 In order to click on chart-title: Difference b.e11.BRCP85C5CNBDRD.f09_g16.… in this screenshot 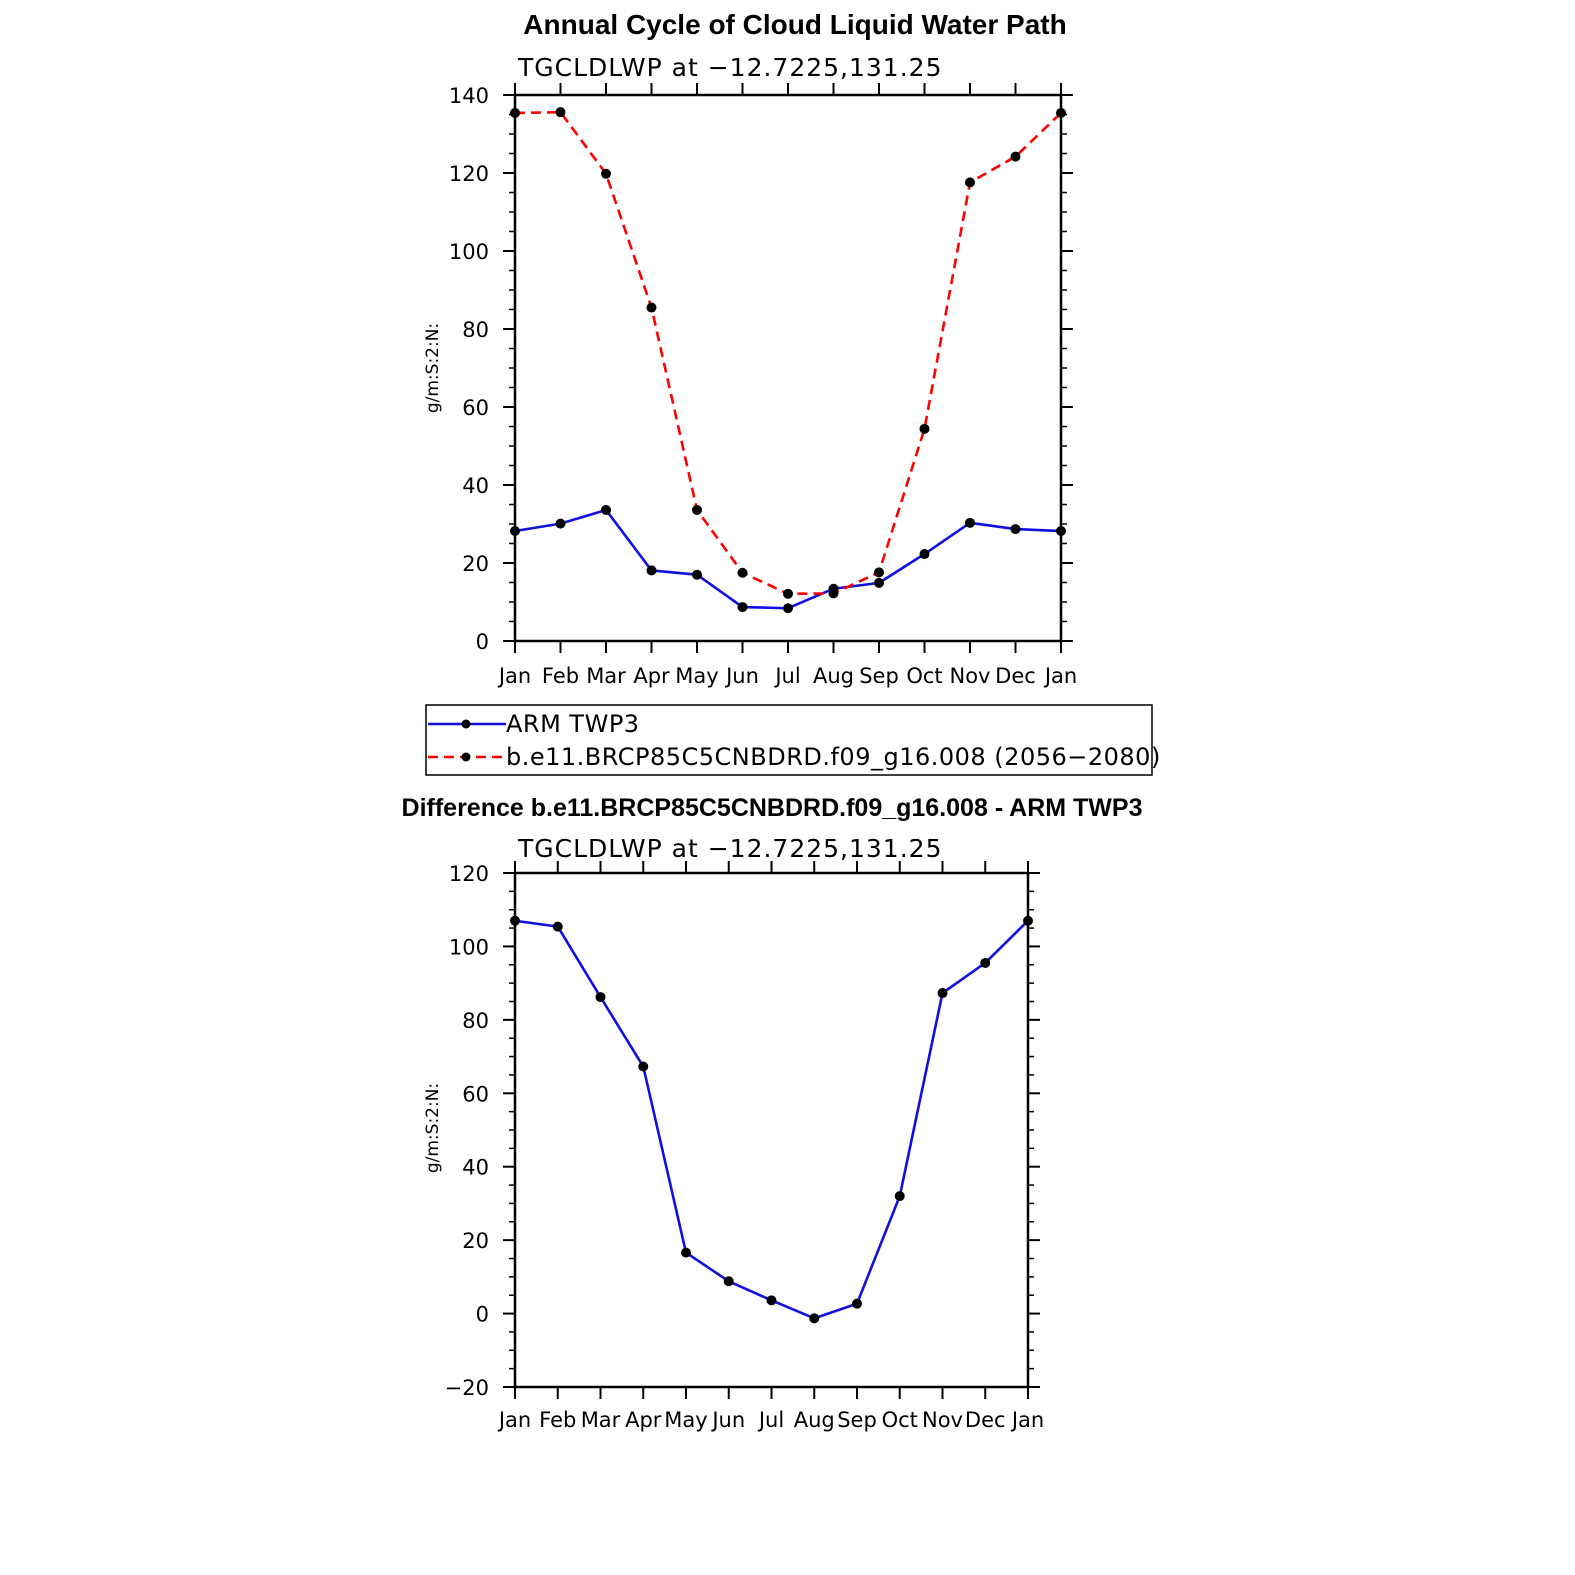, I will do `click(772, 808)`.